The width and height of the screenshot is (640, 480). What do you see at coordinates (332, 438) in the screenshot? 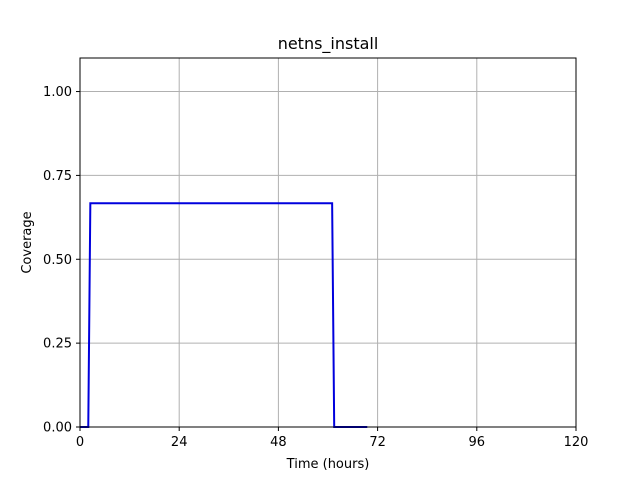
I see `x-axis-ticks: 0 24 48 72 96 120` at bounding box center [332, 438].